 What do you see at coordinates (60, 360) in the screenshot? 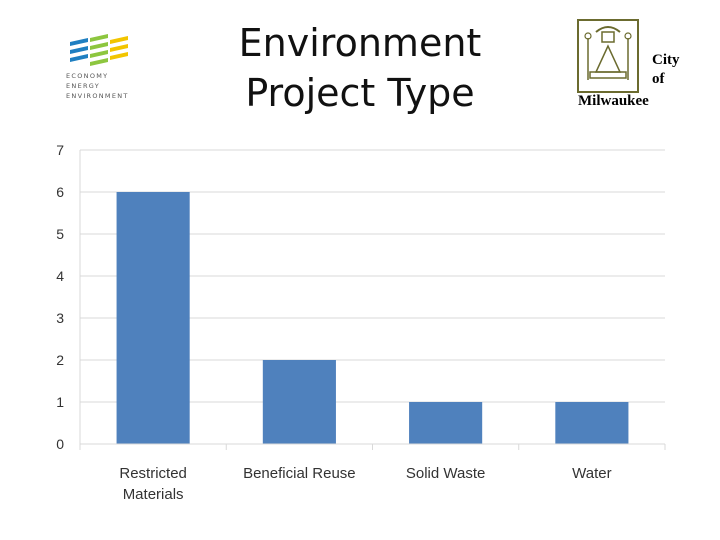
I see `y-tick-label: 2` at bounding box center [60, 360].